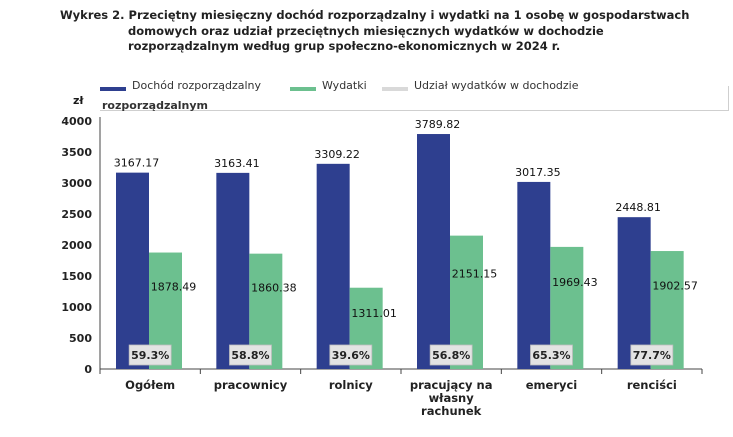 The width and height of the screenshot is (733, 437). I want to click on x-tick-label: renciści, so click(652, 385).